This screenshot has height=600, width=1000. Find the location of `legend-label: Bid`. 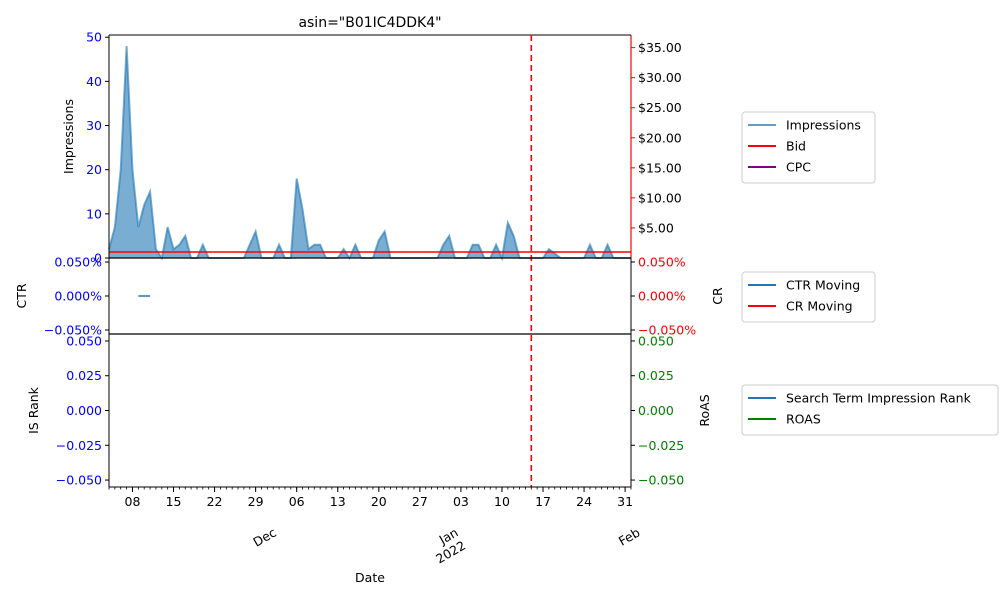

legend-label: Bid is located at coordinates (796, 146).